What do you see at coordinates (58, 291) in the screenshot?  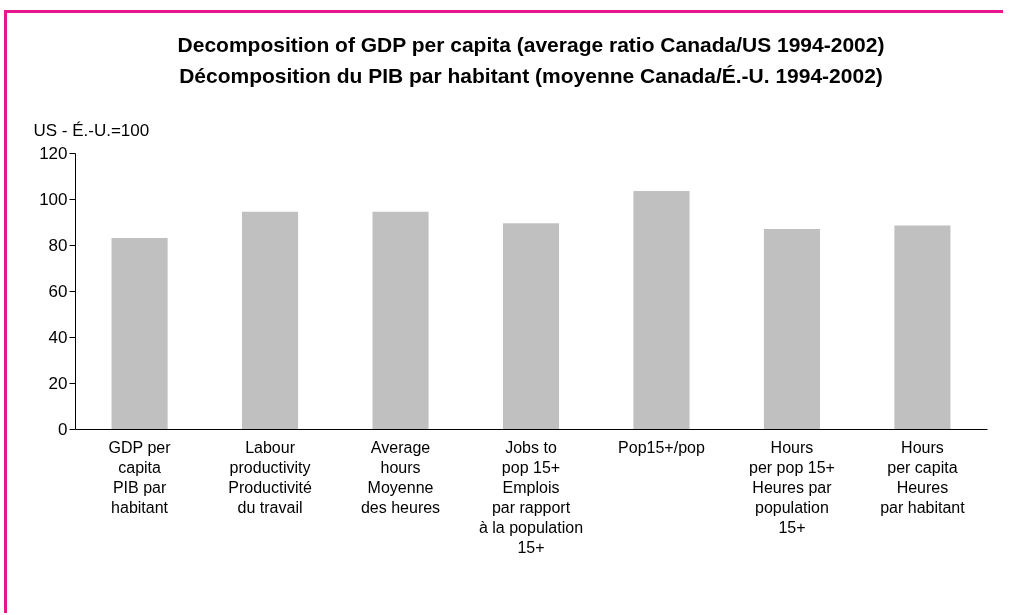 I see `y-tick-label: 60` at bounding box center [58, 291].